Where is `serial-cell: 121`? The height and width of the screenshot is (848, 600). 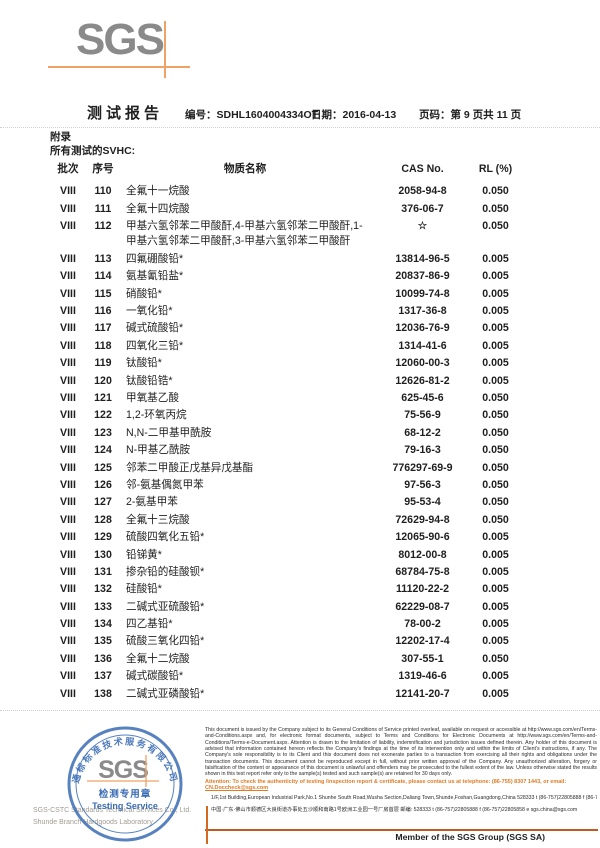
serial-cell: 121 is located at coordinates (103, 397).